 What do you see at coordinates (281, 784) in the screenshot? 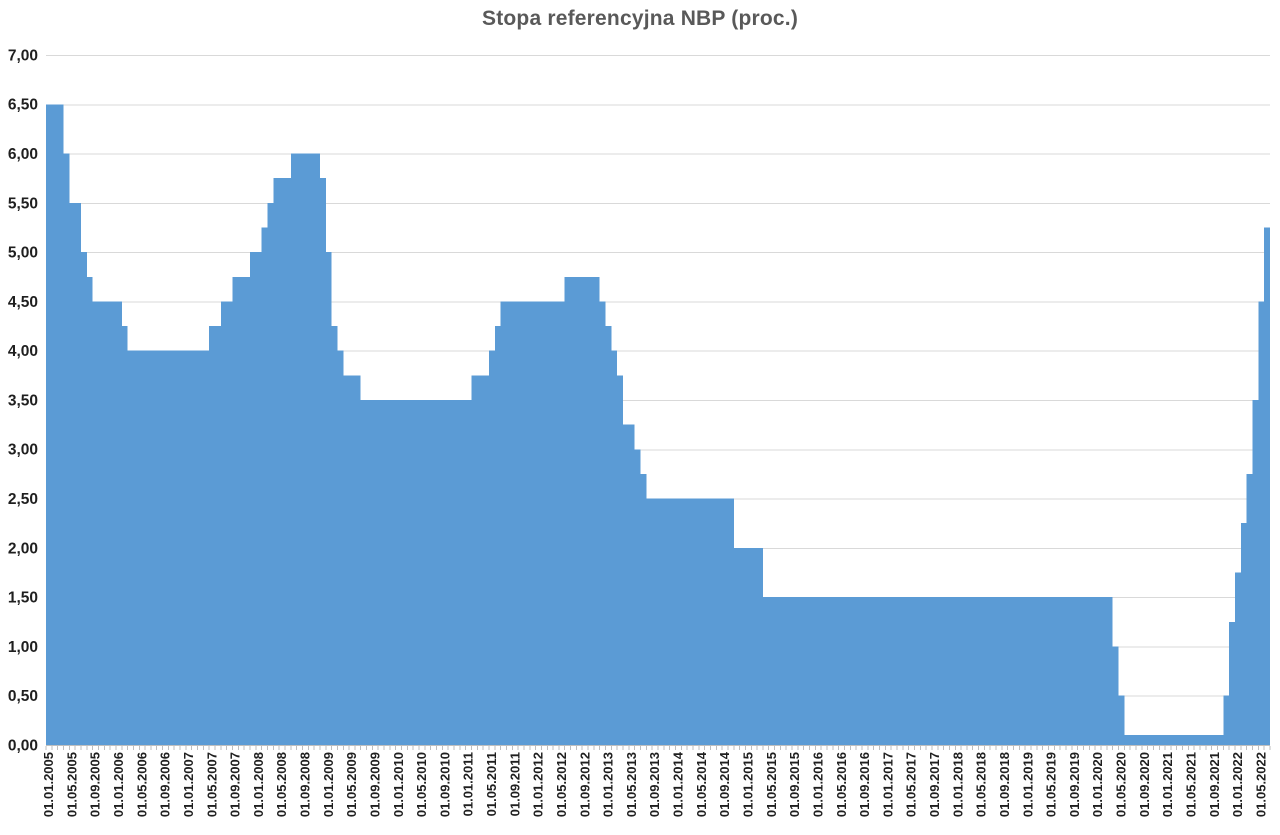
I see `x-tick-label: 01.05.2008` at bounding box center [281, 784].